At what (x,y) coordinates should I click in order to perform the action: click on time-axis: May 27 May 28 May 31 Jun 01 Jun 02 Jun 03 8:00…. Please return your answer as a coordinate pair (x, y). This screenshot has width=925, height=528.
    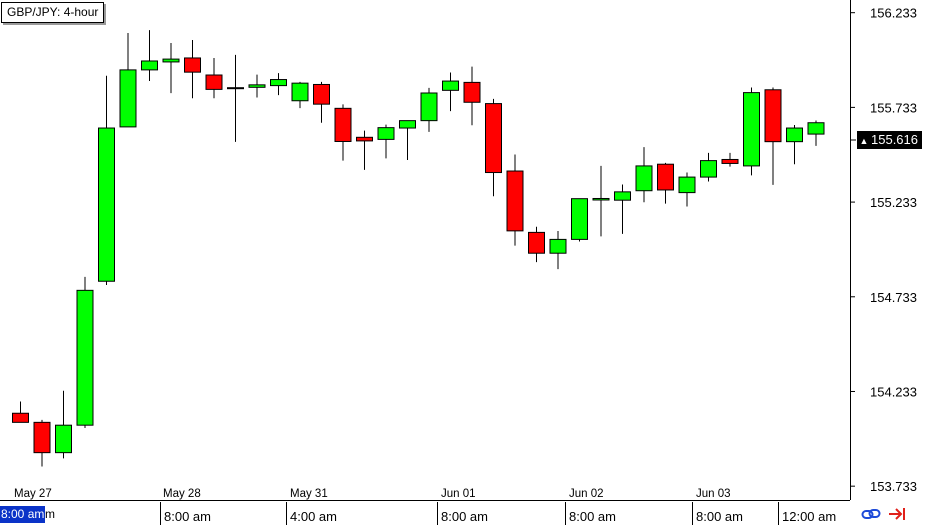
    Looking at the image, I should click on (425, 506).